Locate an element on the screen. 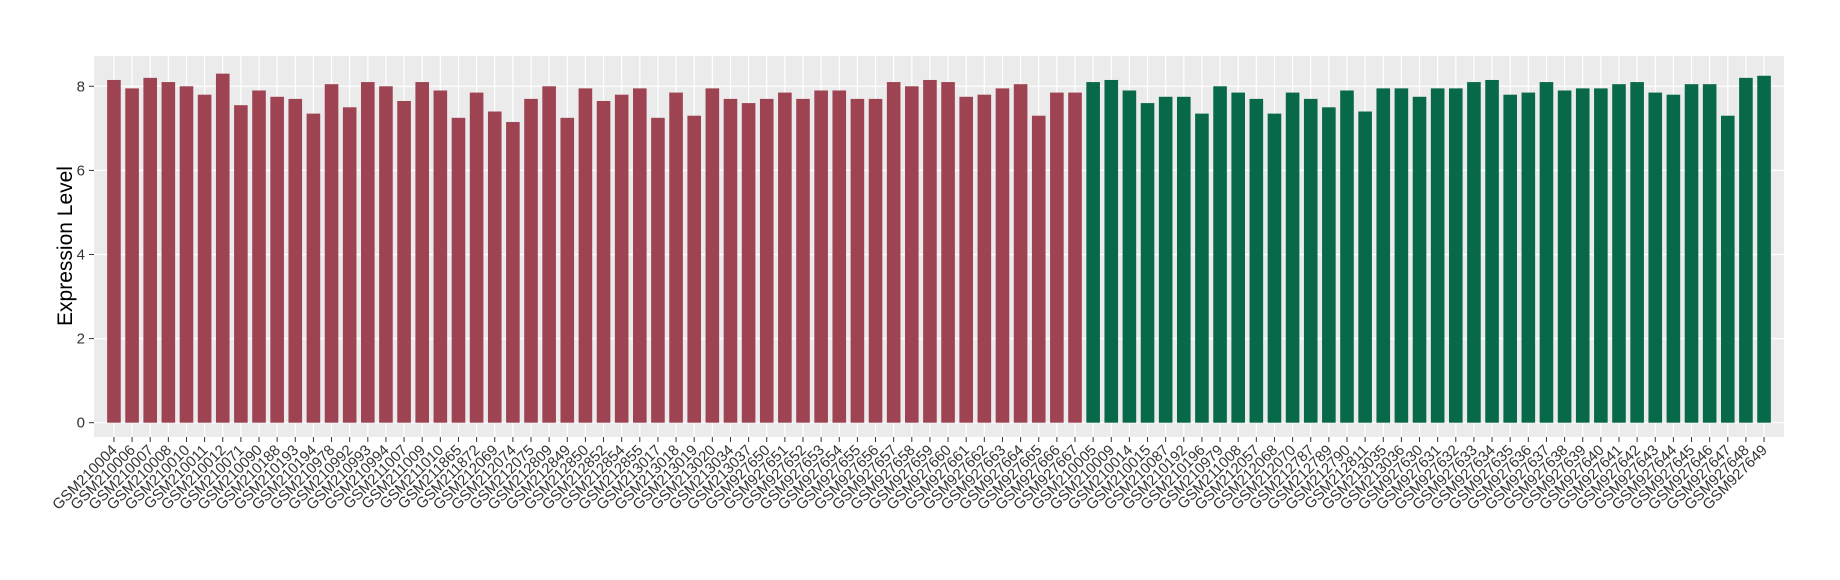 This screenshot has width=1840, height=580. y-tick-label: 4 is located at coordinates (81, 254).